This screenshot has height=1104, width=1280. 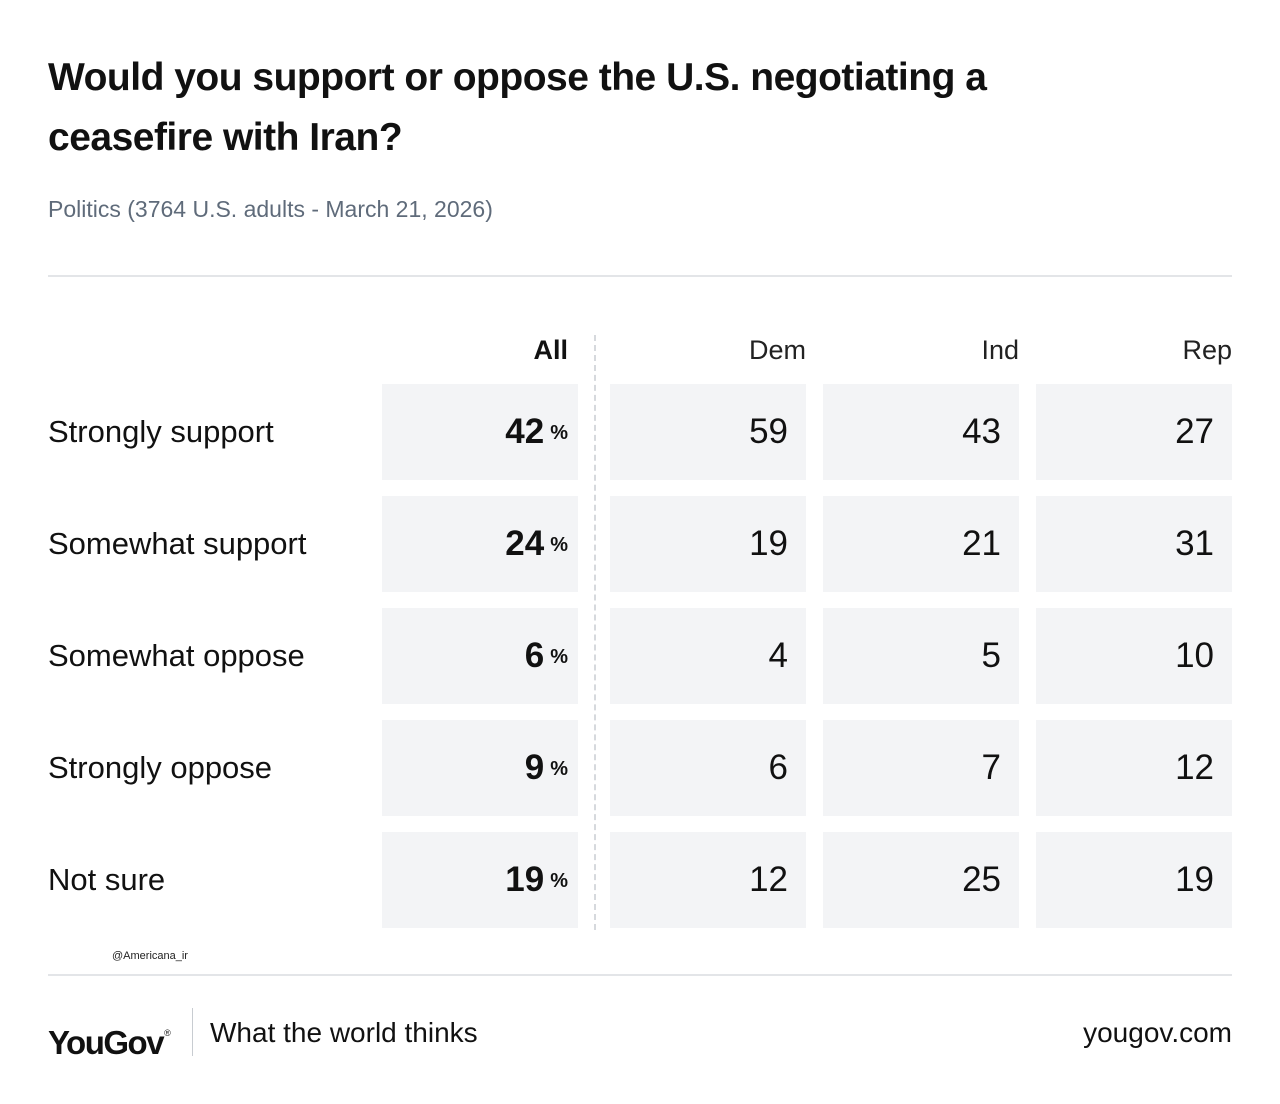 I want to click on cell-strongly-support-ind: 43, so click(x=921, y=432).